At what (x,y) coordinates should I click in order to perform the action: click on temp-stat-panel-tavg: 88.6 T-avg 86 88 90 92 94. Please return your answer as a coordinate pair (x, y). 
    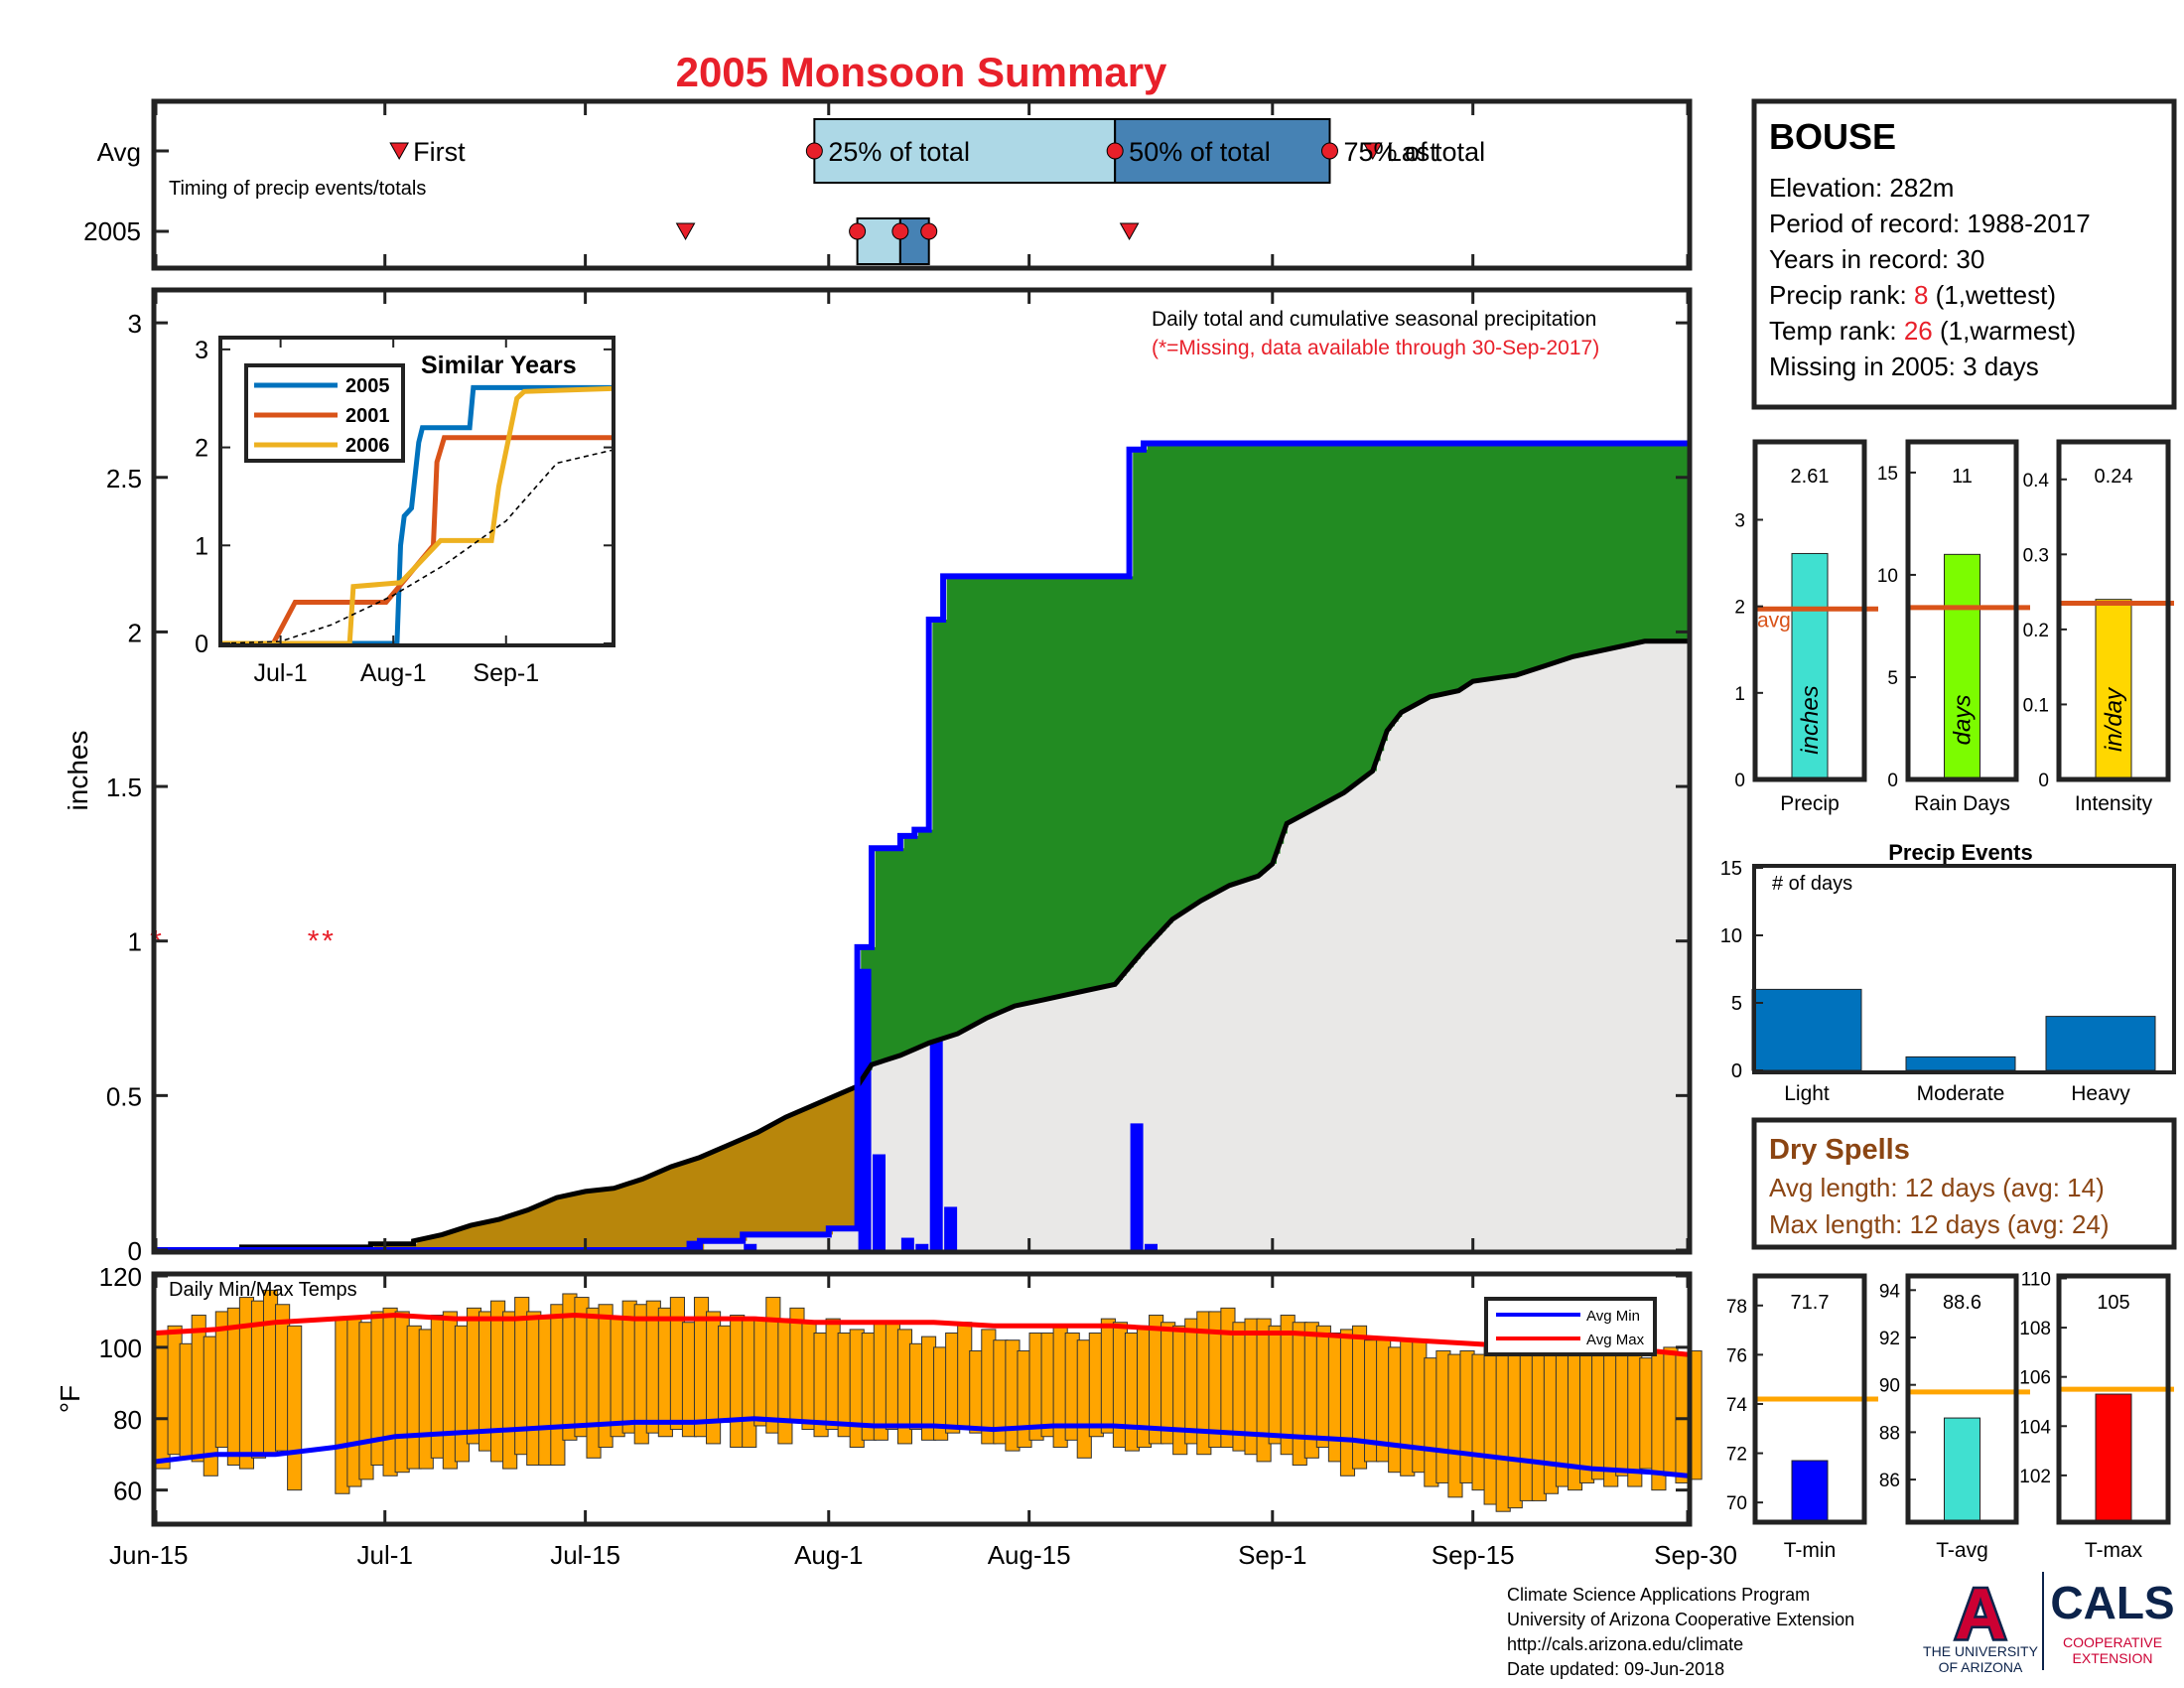
    Looking at the image, I should click on (1954, 1417).